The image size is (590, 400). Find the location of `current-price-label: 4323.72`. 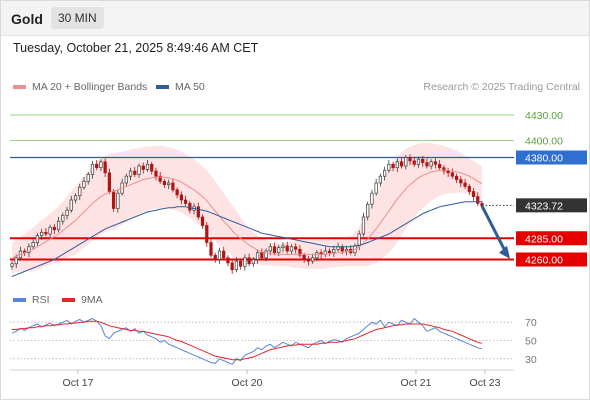

current-price-label: 4323.72 is located at coordinates (544, 206).